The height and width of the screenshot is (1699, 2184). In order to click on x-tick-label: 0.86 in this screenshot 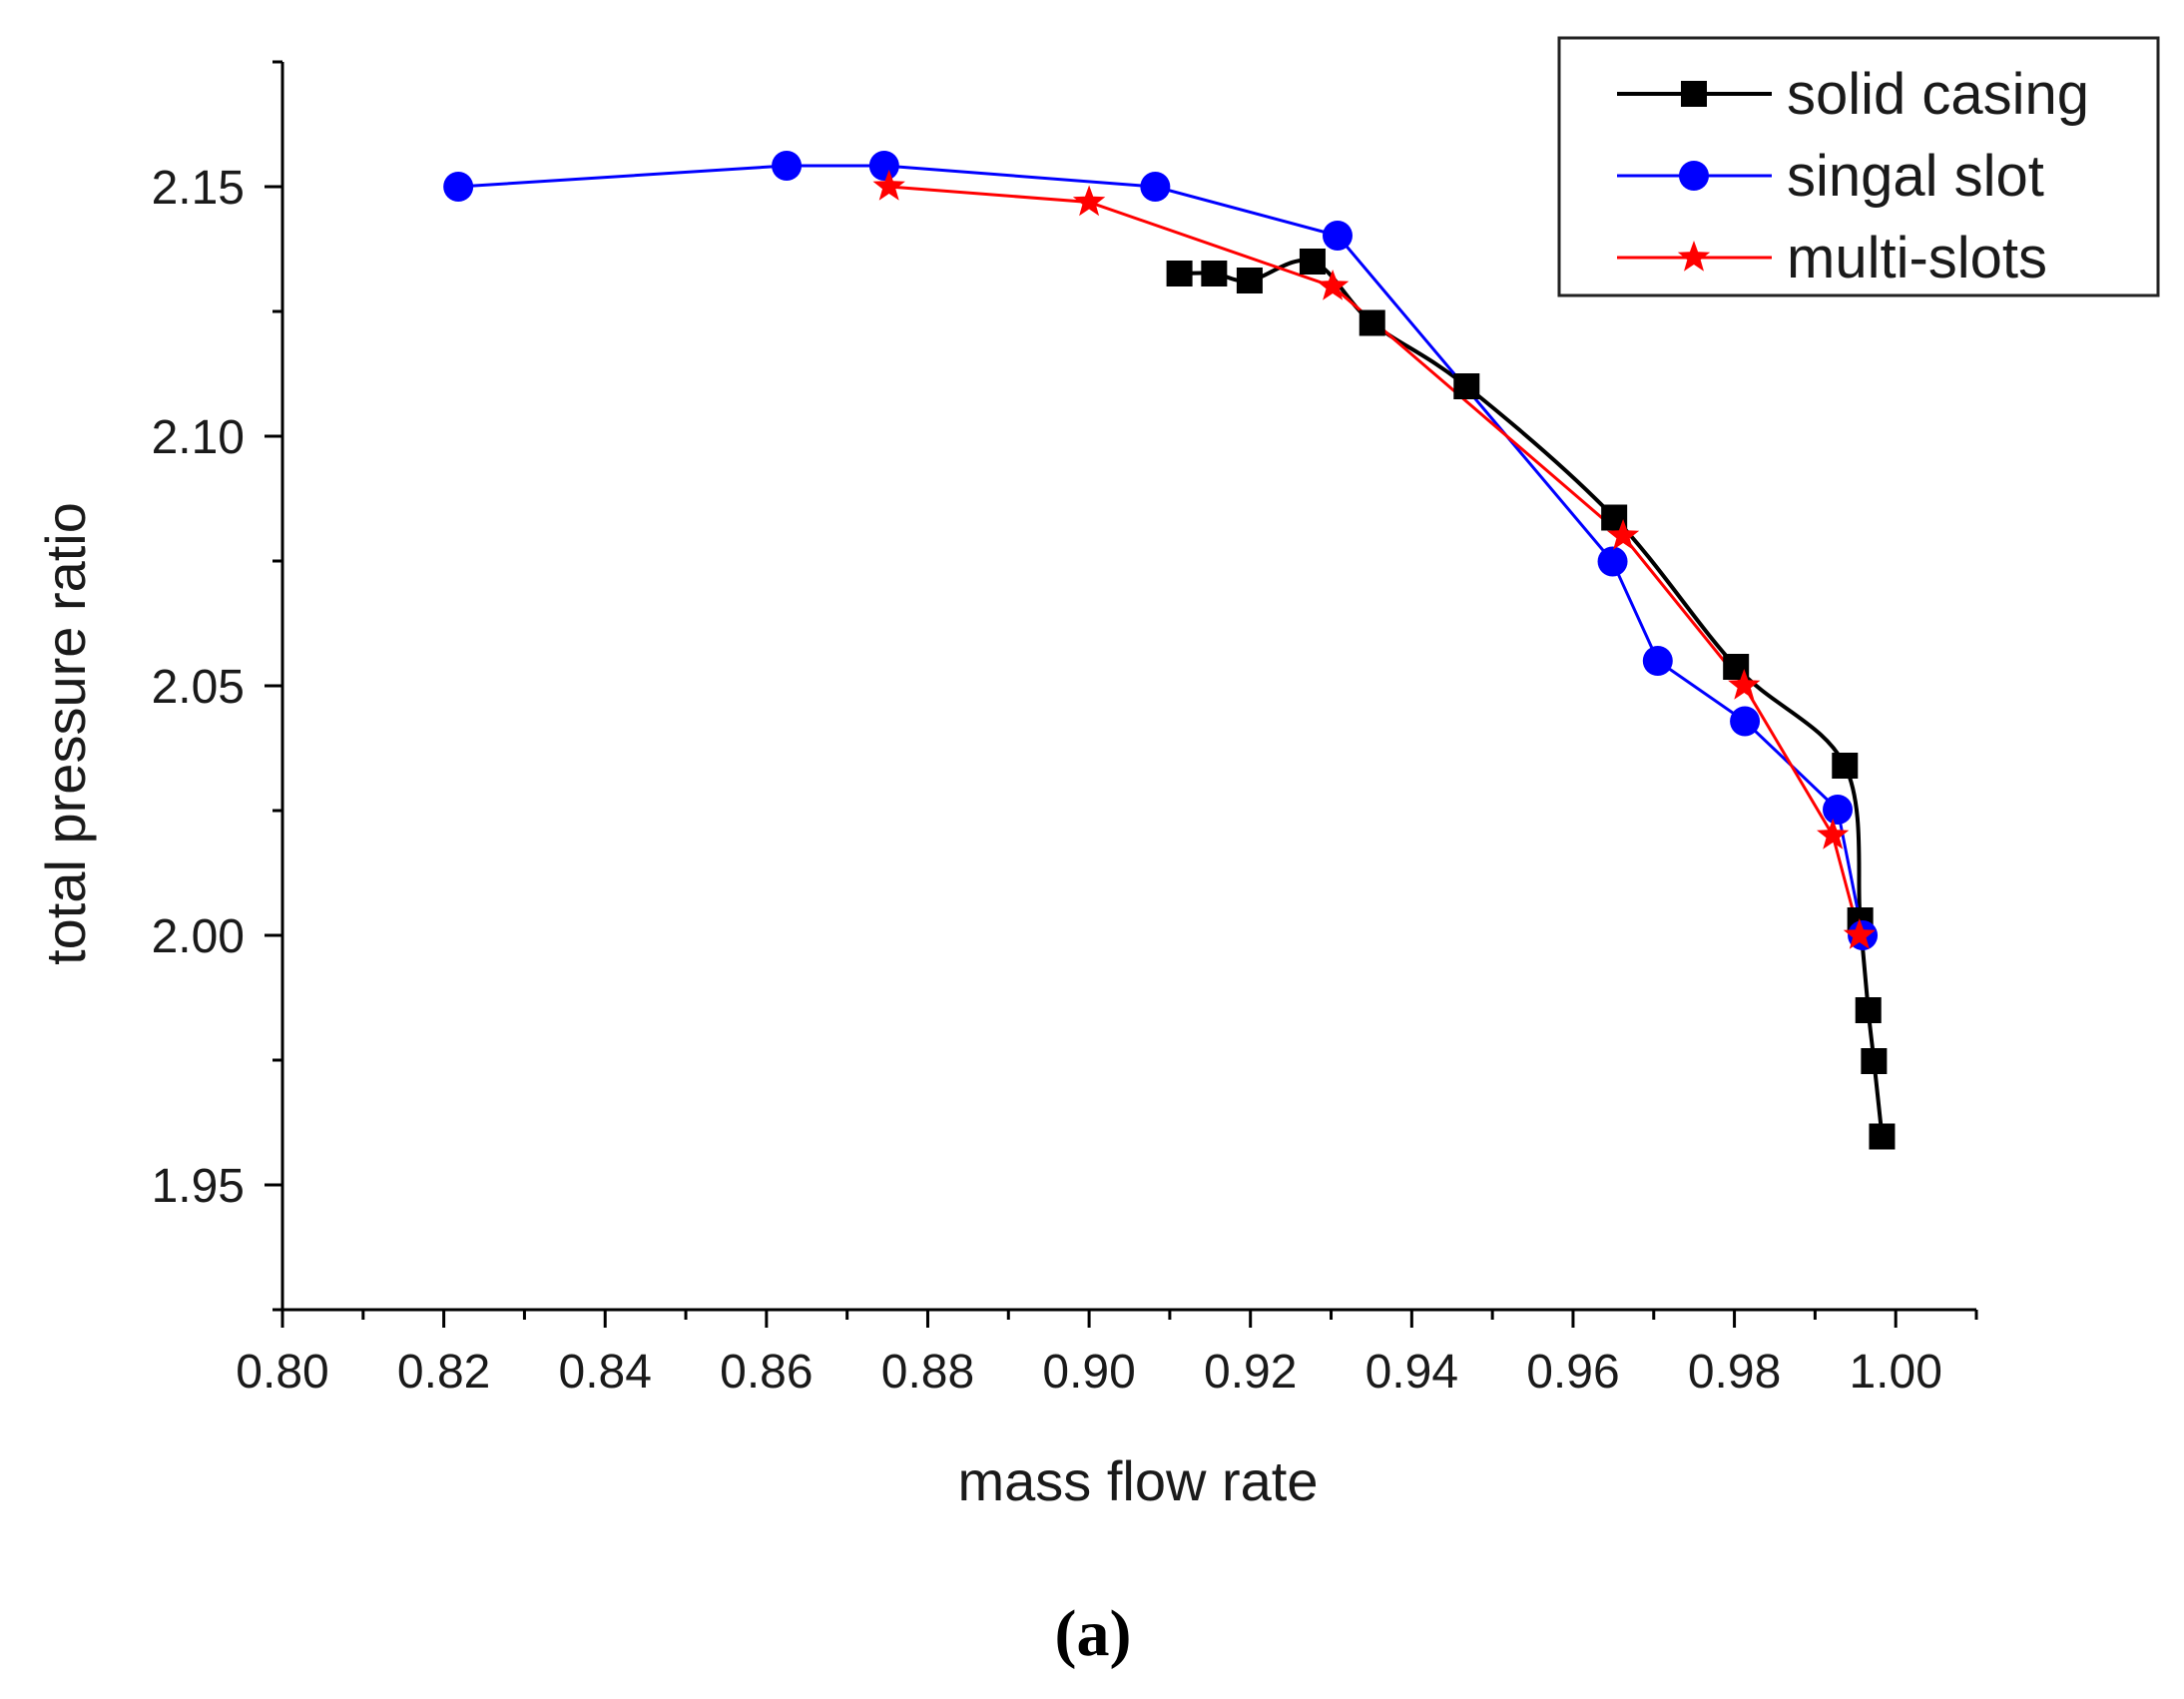, I will do `click(767, 1372)`.